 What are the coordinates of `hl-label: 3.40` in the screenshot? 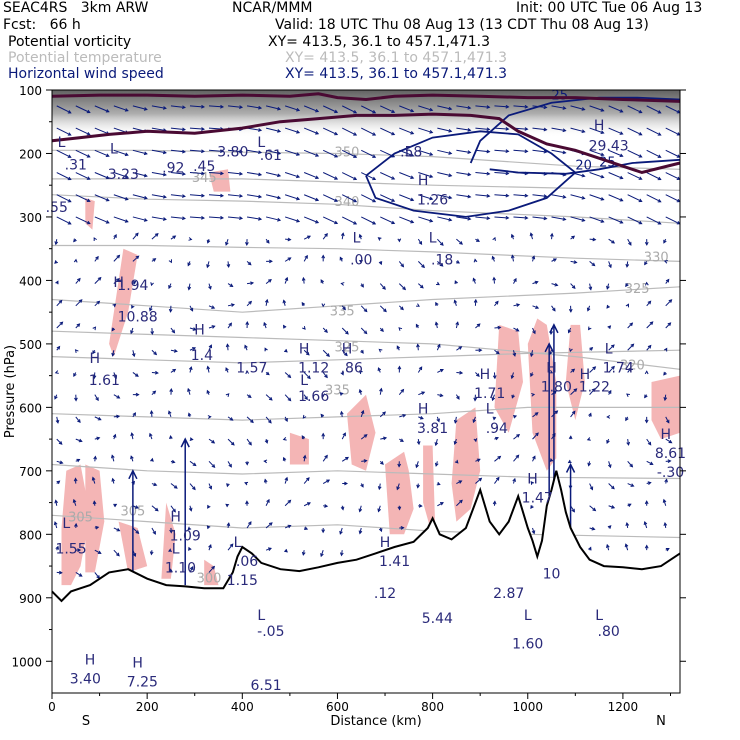 It's located at (85, 679).